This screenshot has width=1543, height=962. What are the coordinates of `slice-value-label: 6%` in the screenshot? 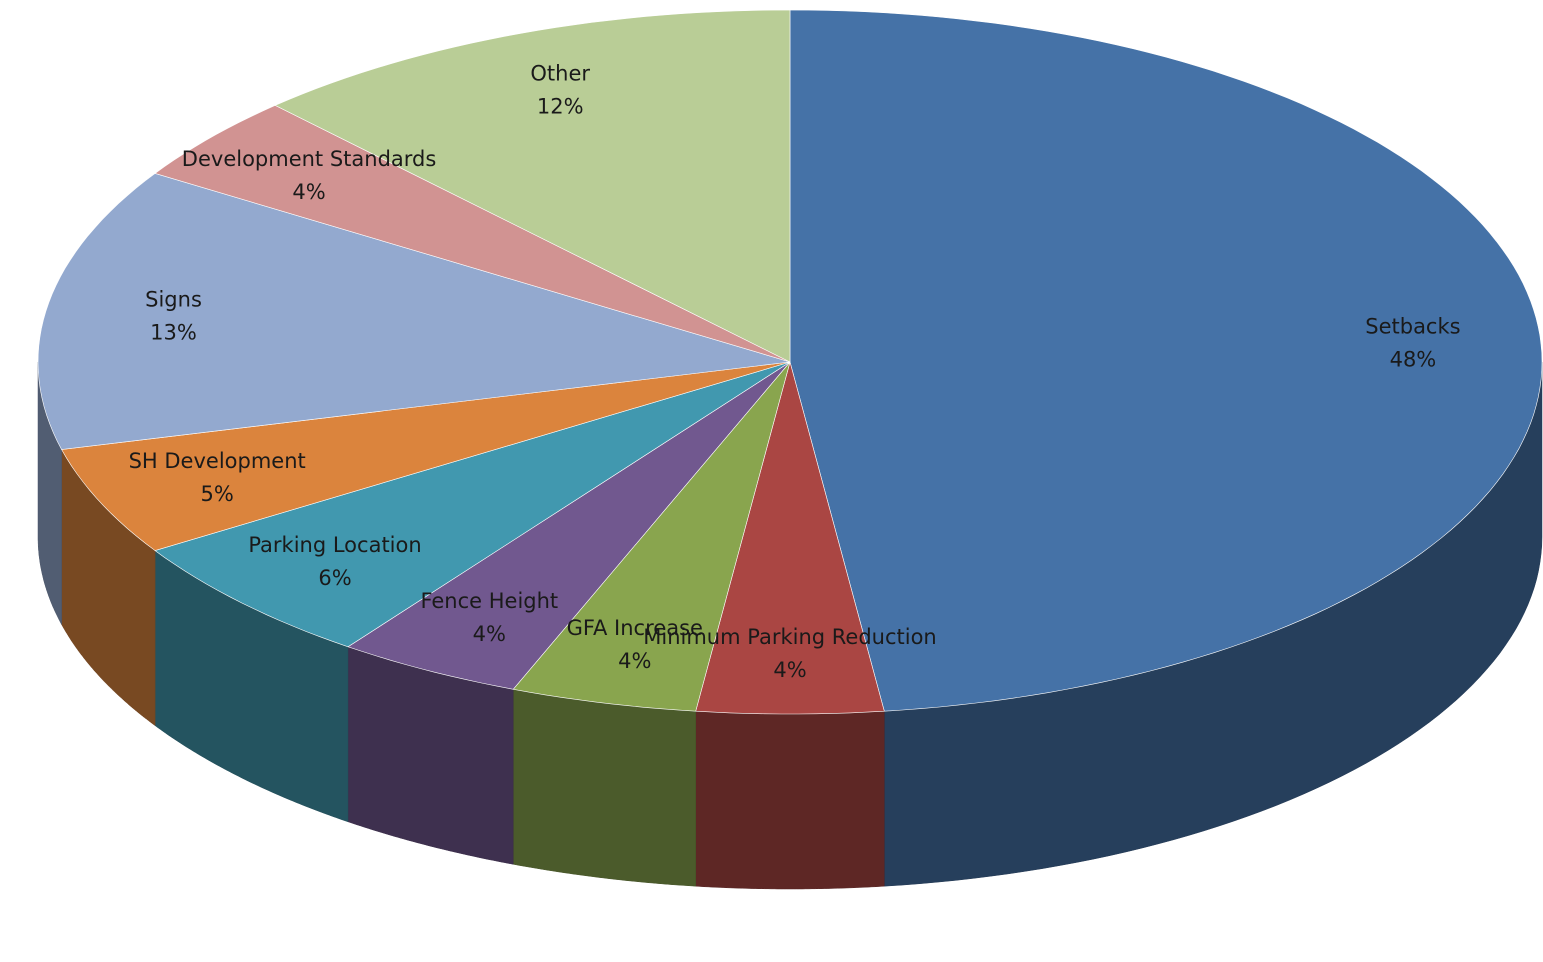 It's located at (334, 578).